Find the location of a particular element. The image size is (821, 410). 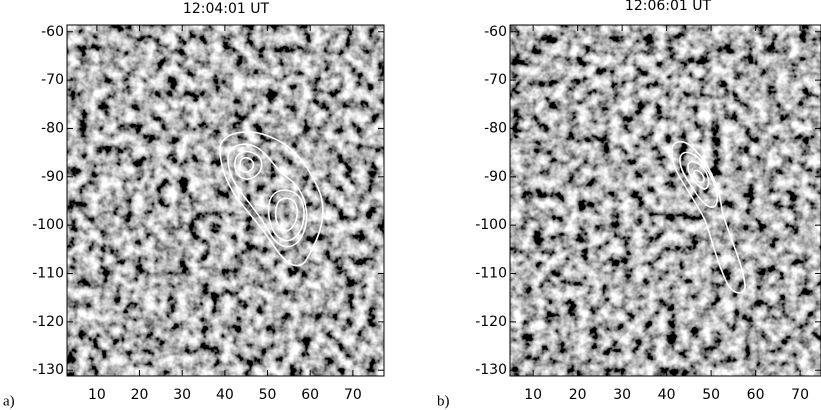

panel-label: b) is located at coordinates (443, 401).